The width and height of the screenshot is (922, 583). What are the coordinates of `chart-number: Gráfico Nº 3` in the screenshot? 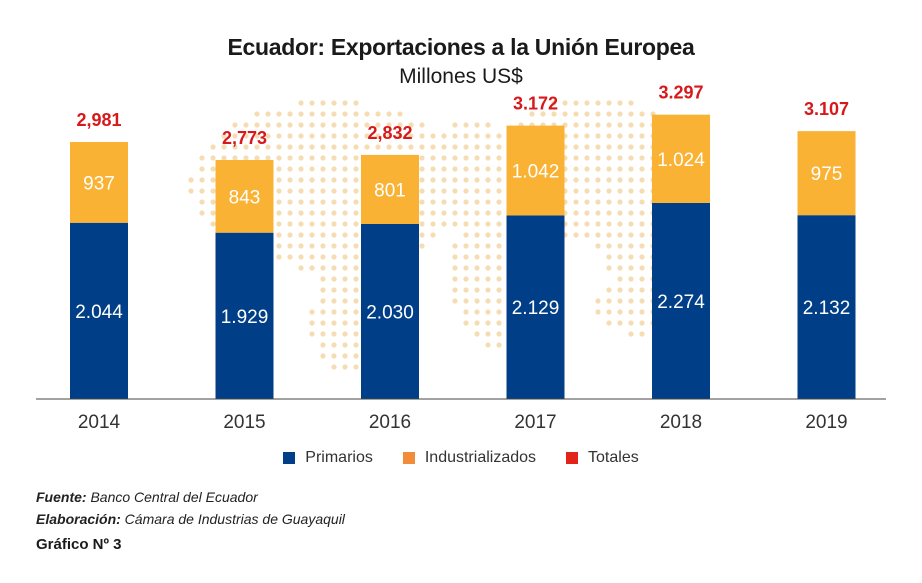 It's located at (79, 544).